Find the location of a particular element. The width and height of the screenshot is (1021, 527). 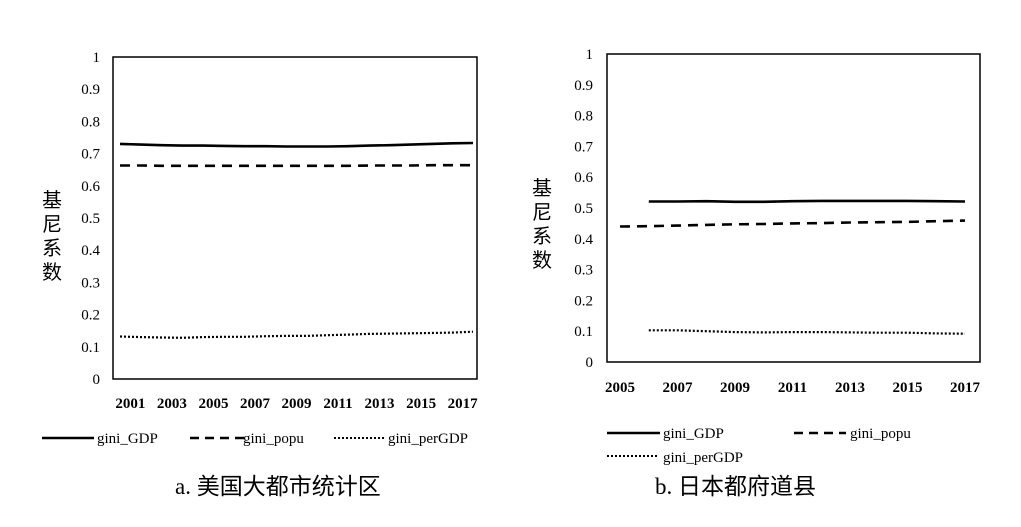

chartB-ytick-label: 0.6 is located at coordinates (583, 178).